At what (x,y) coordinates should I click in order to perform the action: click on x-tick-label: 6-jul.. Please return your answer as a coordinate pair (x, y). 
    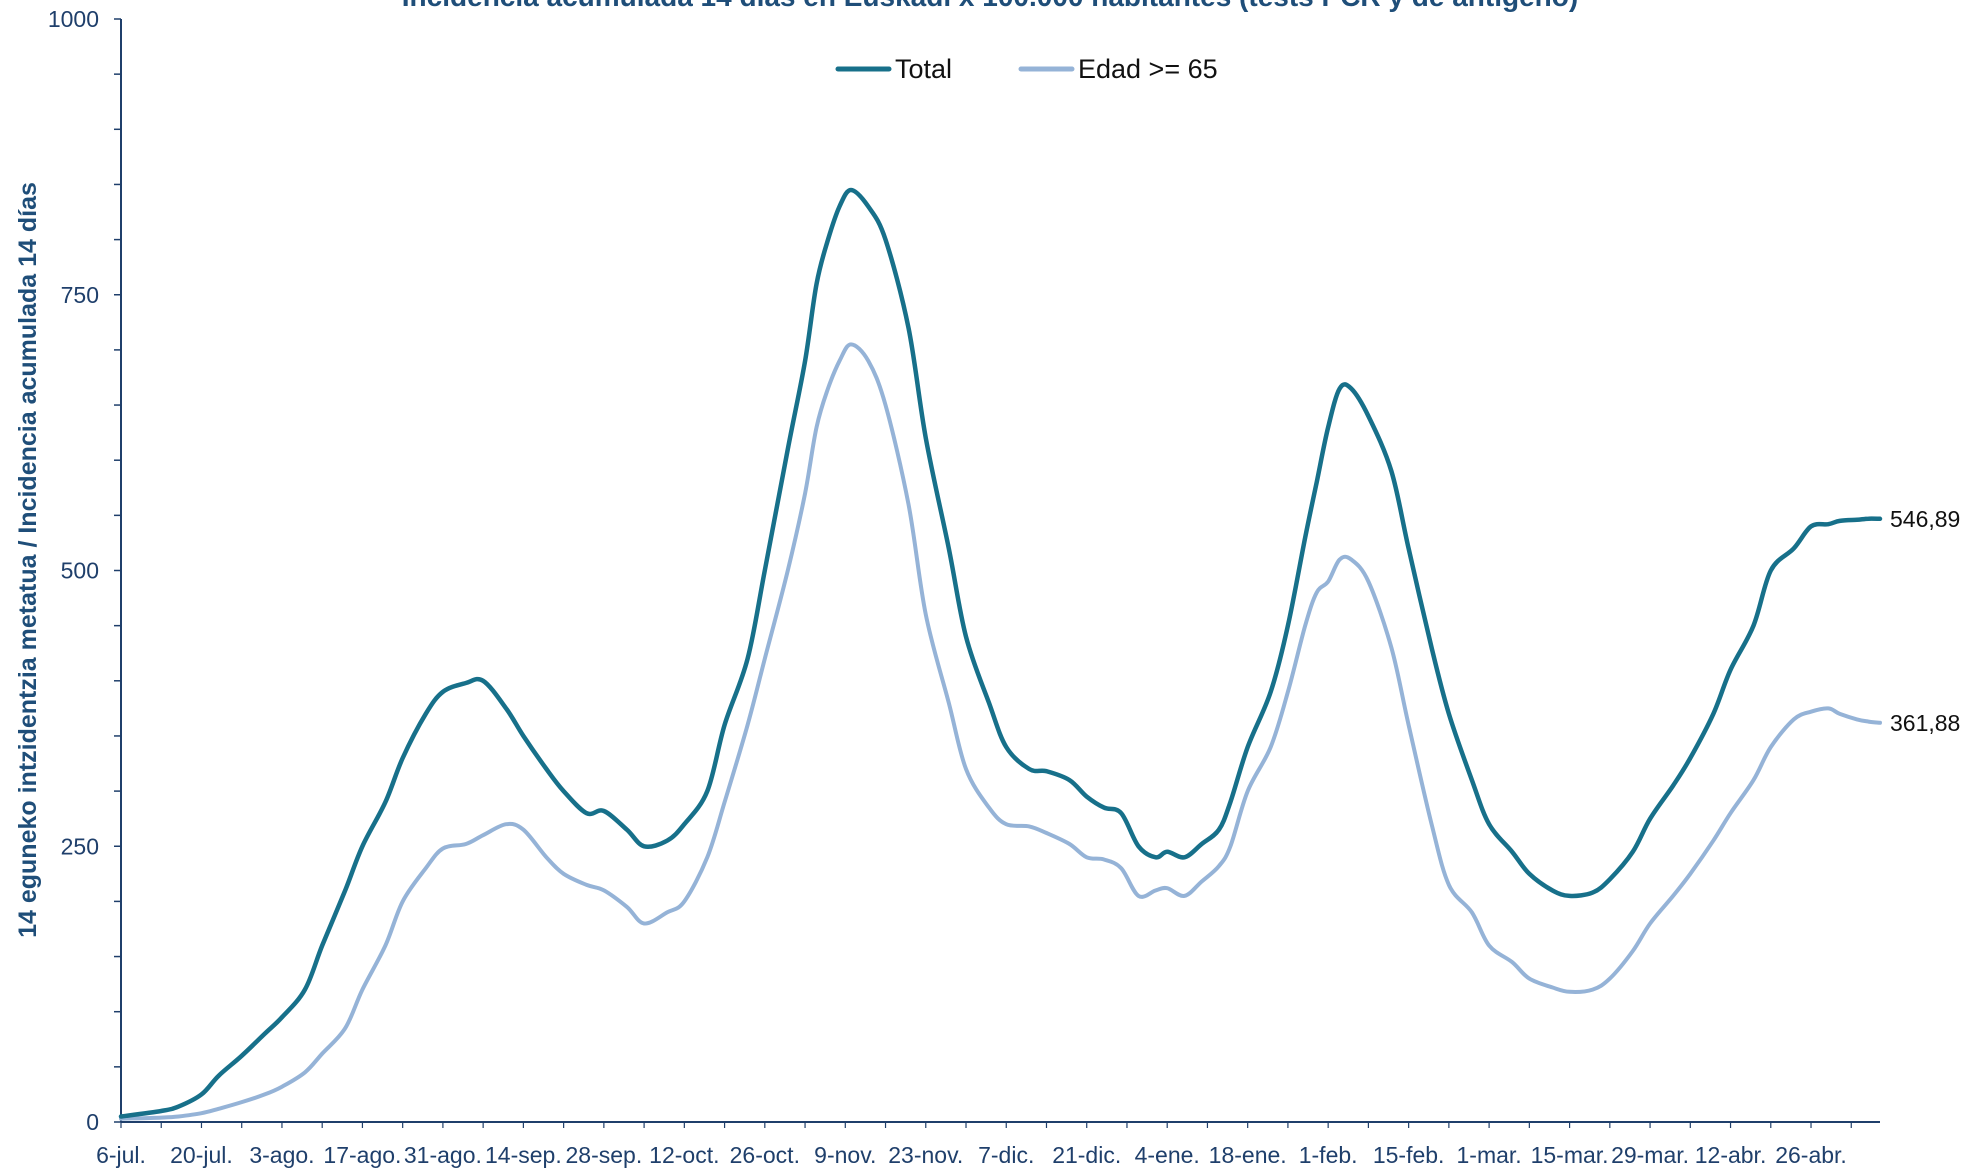
    Looking at the image, I should click on (121, 1155).